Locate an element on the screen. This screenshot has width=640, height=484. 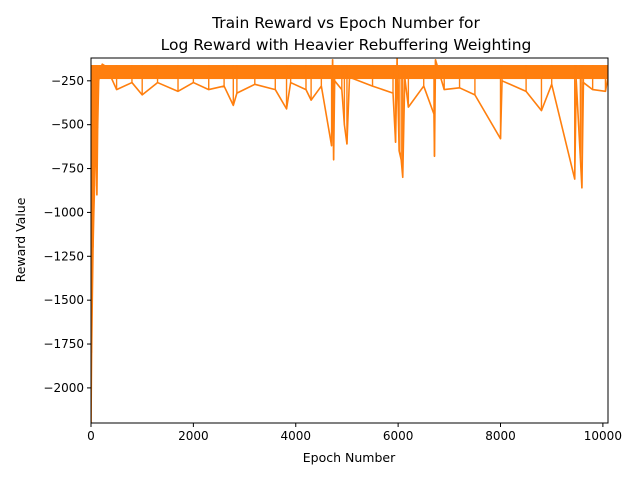
y-tick-label: −1000 is located at coordinates (63, 212).